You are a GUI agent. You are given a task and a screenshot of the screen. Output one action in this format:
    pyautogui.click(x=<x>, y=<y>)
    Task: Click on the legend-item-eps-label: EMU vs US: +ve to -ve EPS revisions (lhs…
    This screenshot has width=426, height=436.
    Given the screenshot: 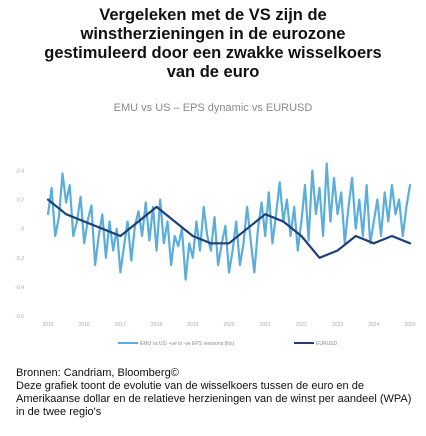 What is the action you would take?
    pyautogui.click(x=187, y=344)
    